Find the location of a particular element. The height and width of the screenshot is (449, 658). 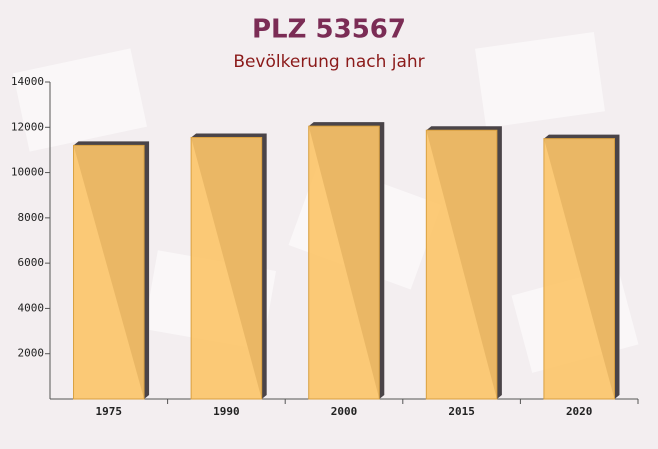

x-tick-label: 1975 is located at coordinates (109, 411).